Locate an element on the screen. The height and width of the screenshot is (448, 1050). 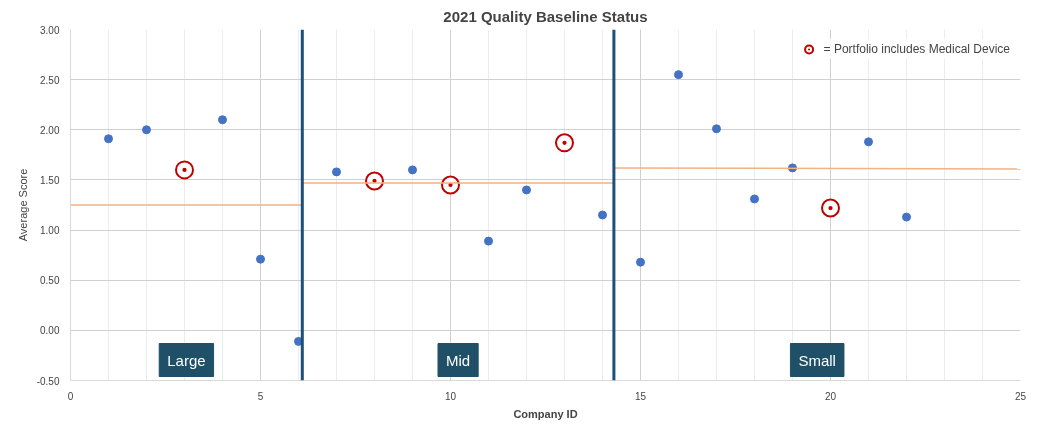
x-tick-label: 20 is located at coordinates (830, 396).